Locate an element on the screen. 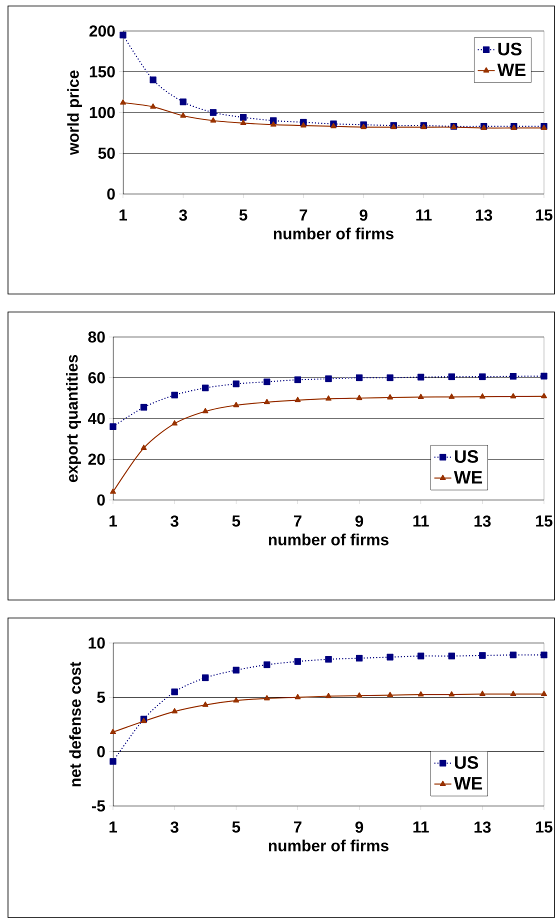 Image resolution: width=555 pixels, height=918 pixels. y-tick-label: 5 is located at coordinates (101, 697).